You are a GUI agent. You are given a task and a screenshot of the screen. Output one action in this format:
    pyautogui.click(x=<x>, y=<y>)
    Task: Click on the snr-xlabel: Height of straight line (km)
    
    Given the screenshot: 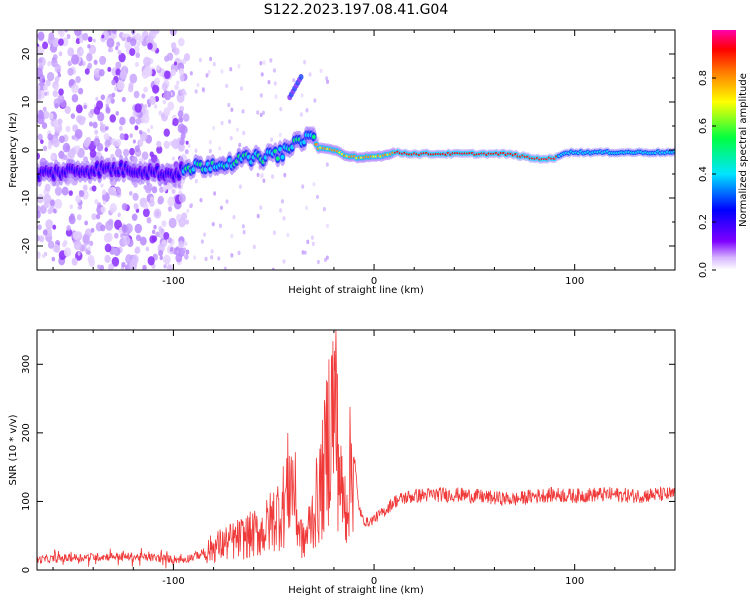 What is the action you would take?
    pyautogui.click(x=356, y=590)
    